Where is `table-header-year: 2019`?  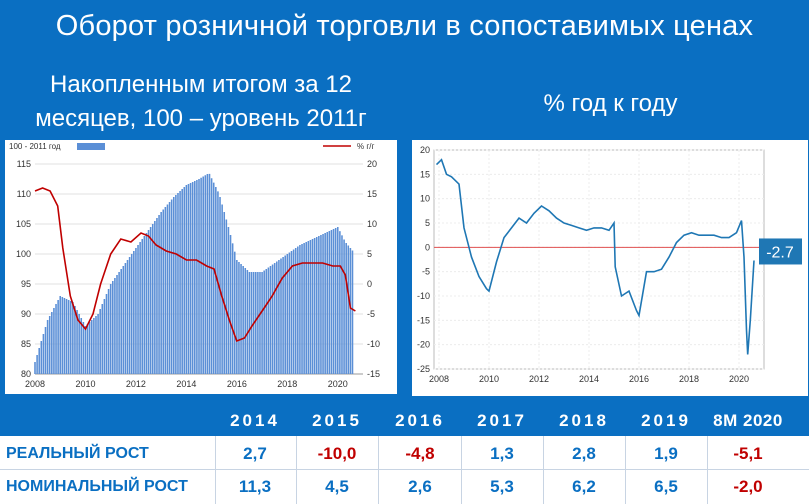
table-header-year: 2019 is located at coordinates (666, 420).